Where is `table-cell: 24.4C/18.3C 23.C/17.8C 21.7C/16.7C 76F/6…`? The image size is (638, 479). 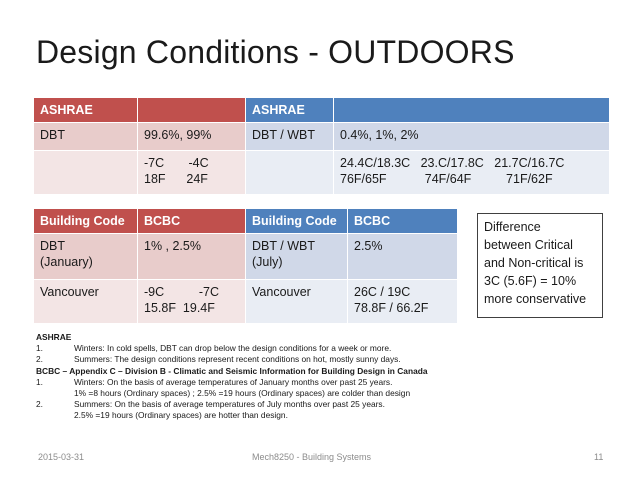 table-cell: 24.4C/18.3C 23.C/17.8C 21.7C/16.7C 76F/6… is located at coordinates (471, 172).